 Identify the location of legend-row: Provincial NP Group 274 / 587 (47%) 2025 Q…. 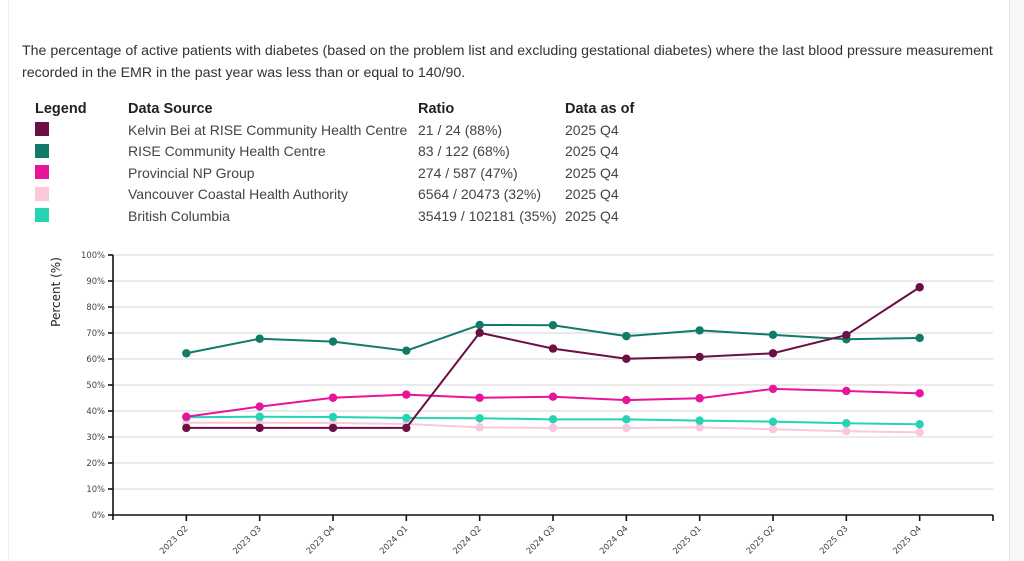
(334, 173).